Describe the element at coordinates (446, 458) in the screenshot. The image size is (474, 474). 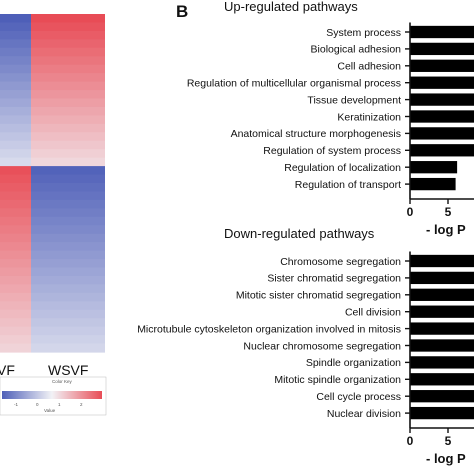
I see `down-x-axis-label: - log P` at that location.